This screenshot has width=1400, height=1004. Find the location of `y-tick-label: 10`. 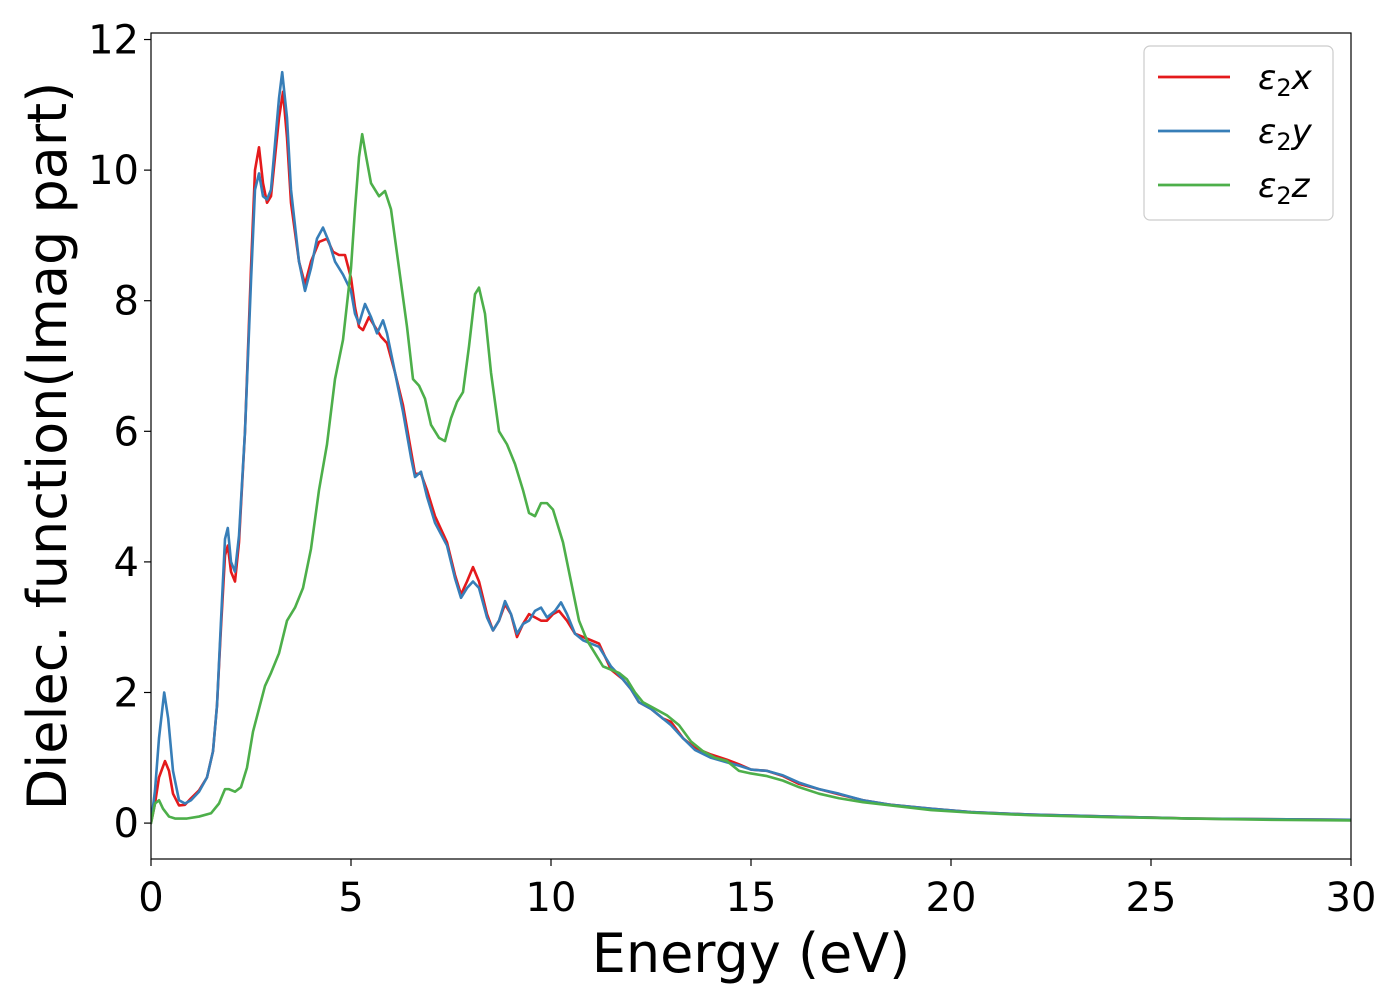

y-tick-label: 10 is located at coordinates (113, 171).